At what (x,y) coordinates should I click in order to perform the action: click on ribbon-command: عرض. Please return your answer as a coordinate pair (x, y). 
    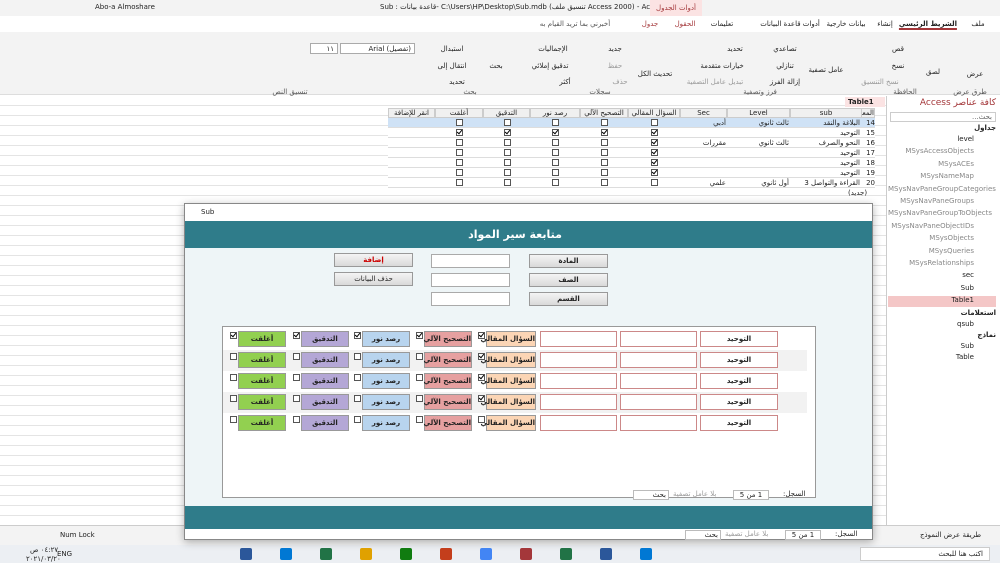
    Looking at the image, I should click on (975, 74).